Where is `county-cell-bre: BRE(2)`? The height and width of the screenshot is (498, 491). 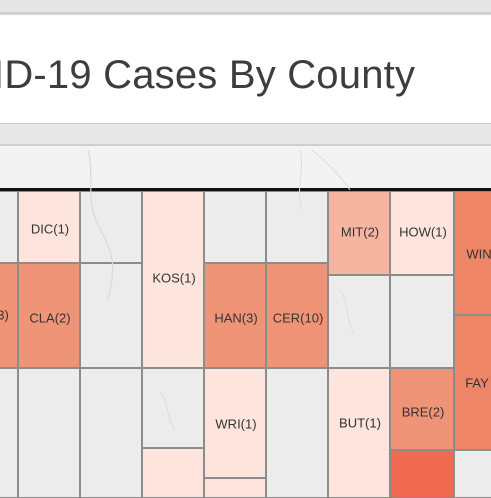
county-cell-bre: BRE(2) is located at coordinates (422, 409).